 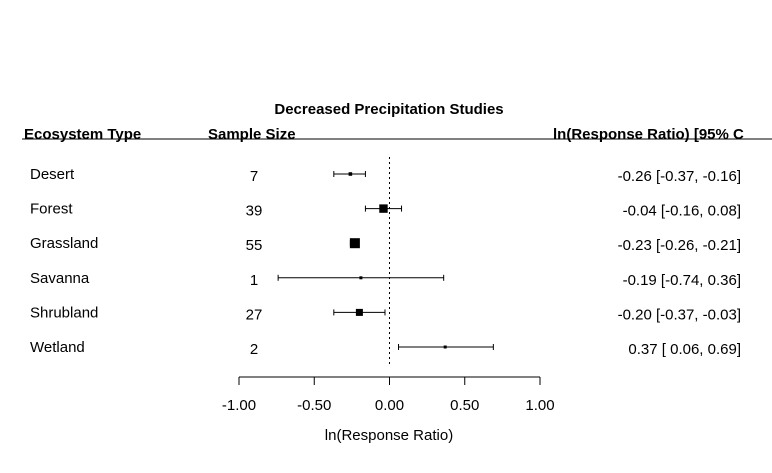 I want to click on ecosystem-label: Shrubland, so click(x=64, y=312).